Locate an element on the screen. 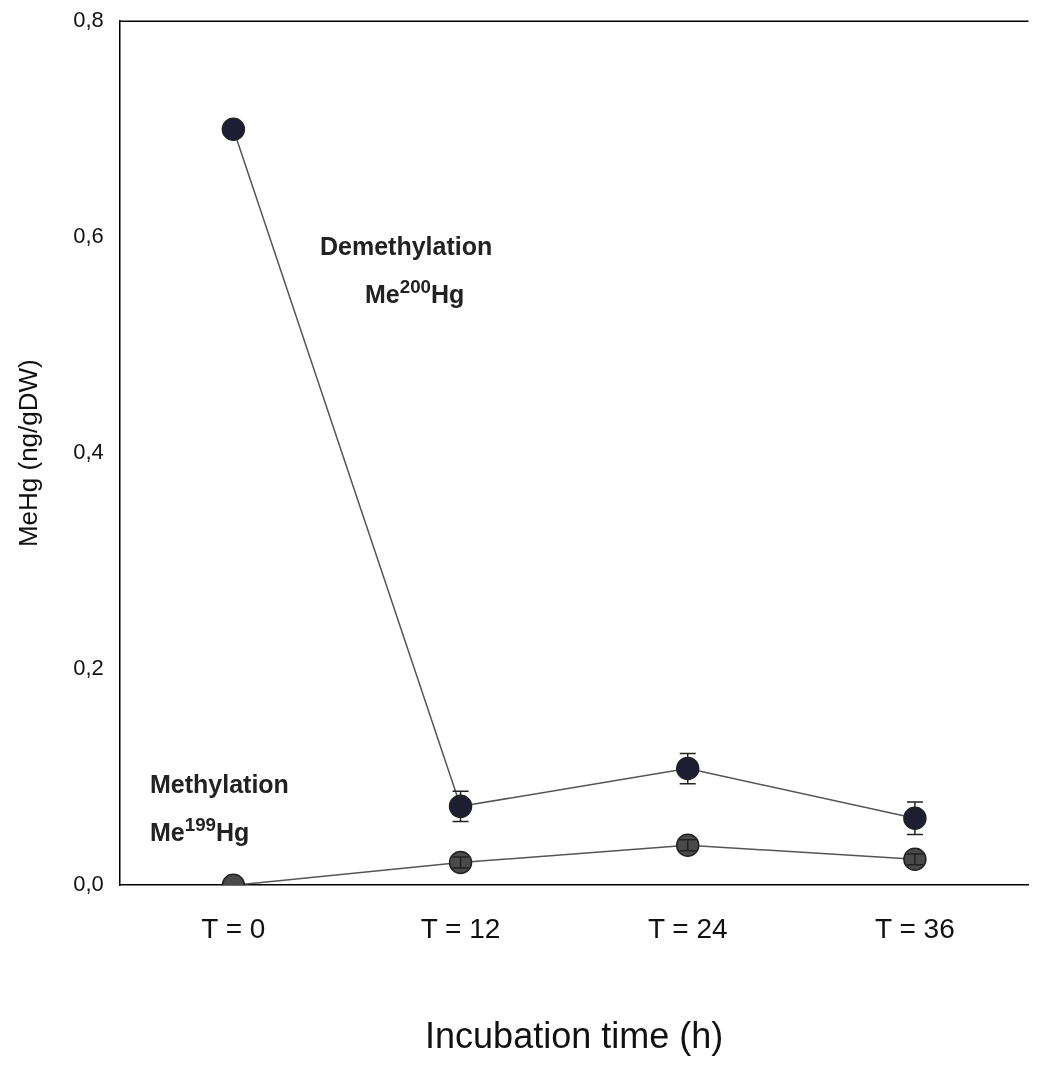 Image resolution: width=1041 pixels, height=1074 pixels. y-tick-label: 0,6 is located at coordinates (88, 236).